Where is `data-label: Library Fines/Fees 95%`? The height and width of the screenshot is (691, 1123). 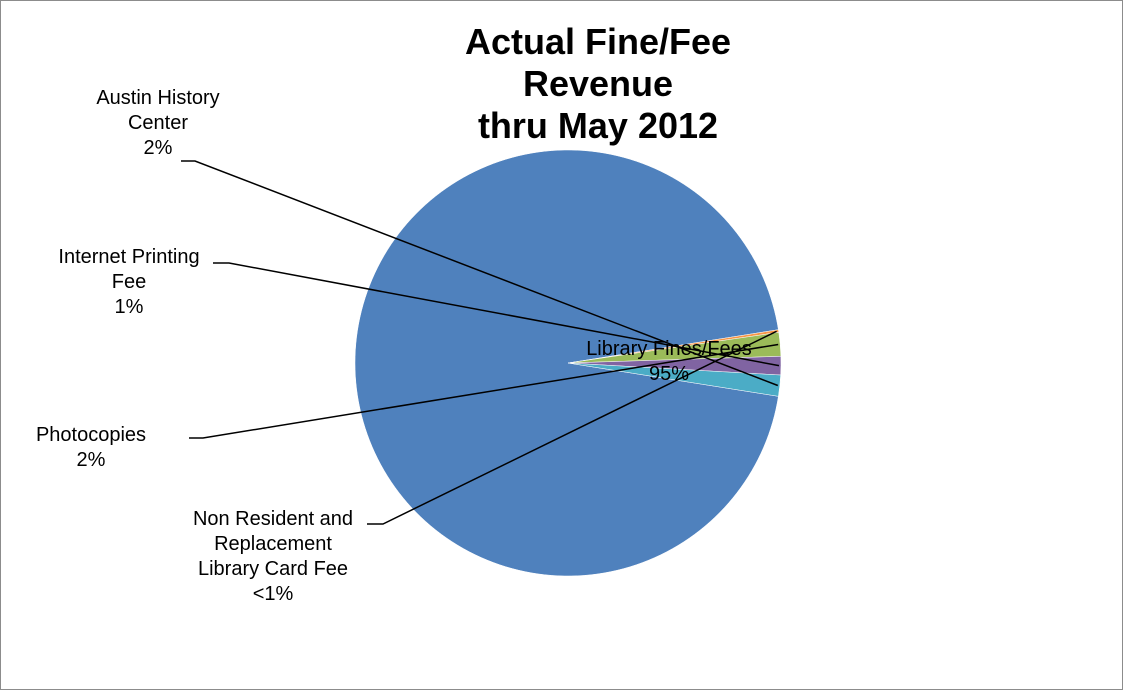
data-label: Library Fines/Fees 95% is located at coordinates (669, 361).